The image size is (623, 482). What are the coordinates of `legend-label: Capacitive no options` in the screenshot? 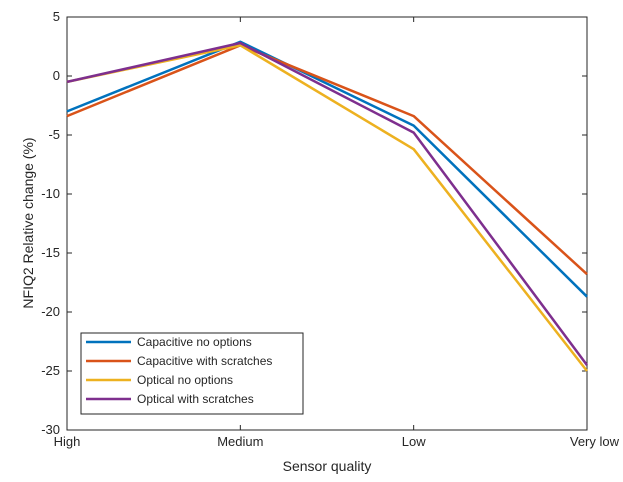 It's located at (194, 342).